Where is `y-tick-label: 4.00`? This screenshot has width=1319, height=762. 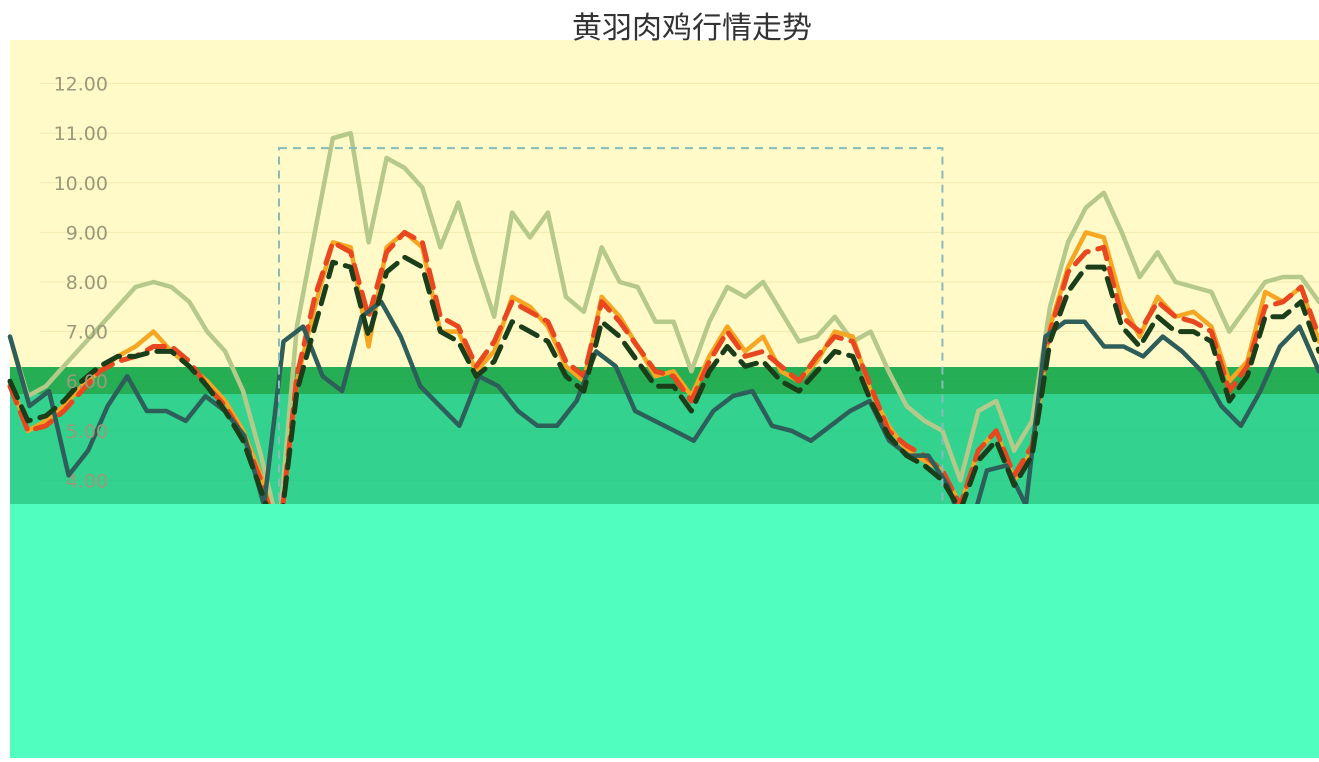 y-tick-label: 4.00 is located at coordinates (87, 481).